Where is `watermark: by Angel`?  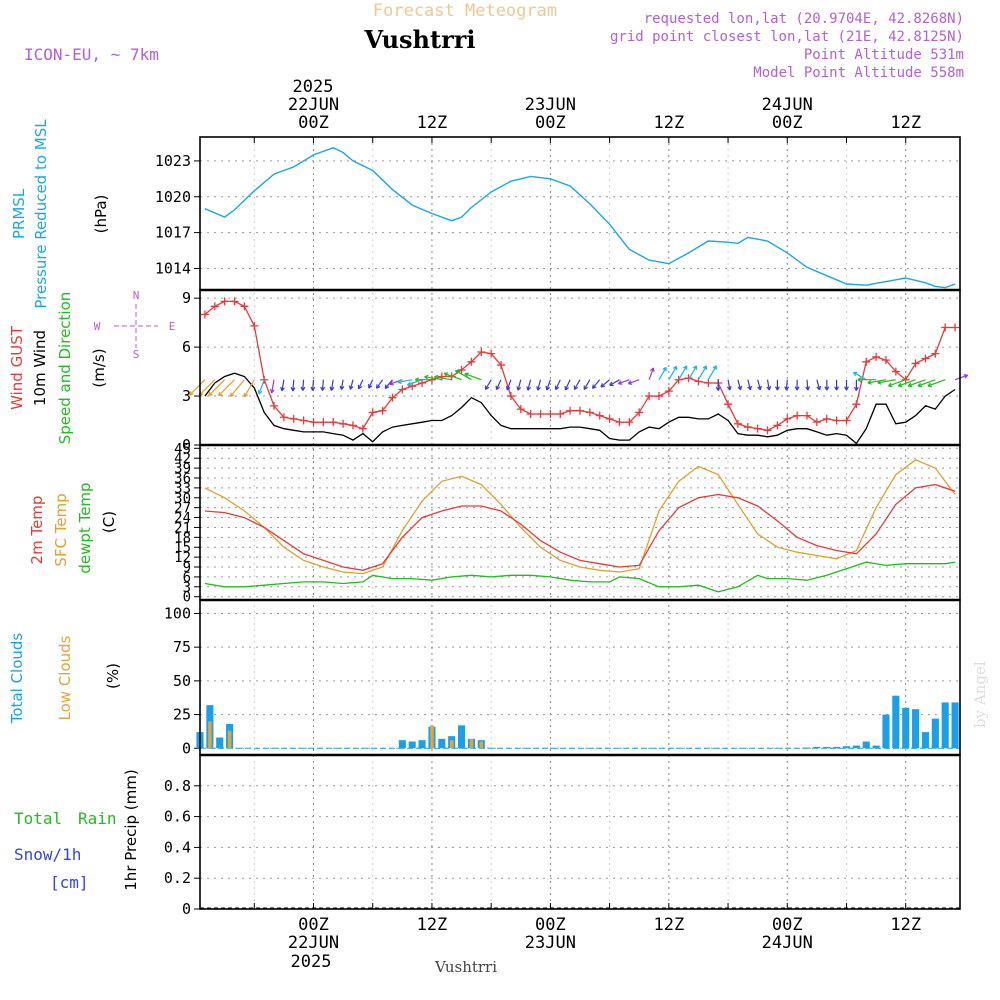 watermark: by Angel is located at coordinates (980, 694).